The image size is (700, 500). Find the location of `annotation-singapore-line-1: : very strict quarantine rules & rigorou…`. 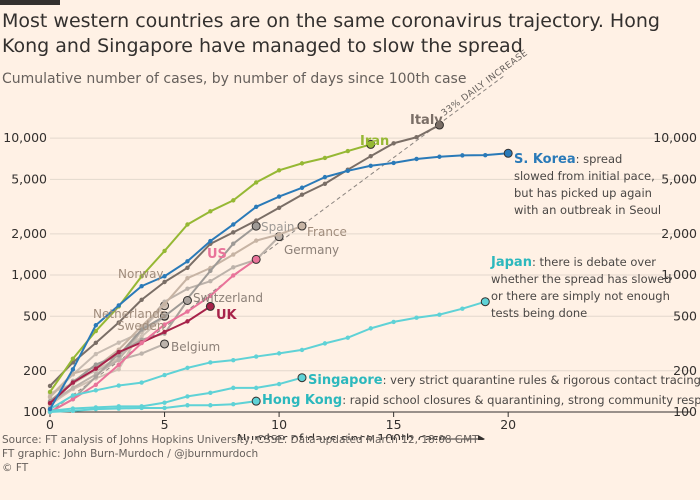

annotation-singapore-line-1: : very strict quarantine rules & rigorou… is located at coordinates (541, 380).